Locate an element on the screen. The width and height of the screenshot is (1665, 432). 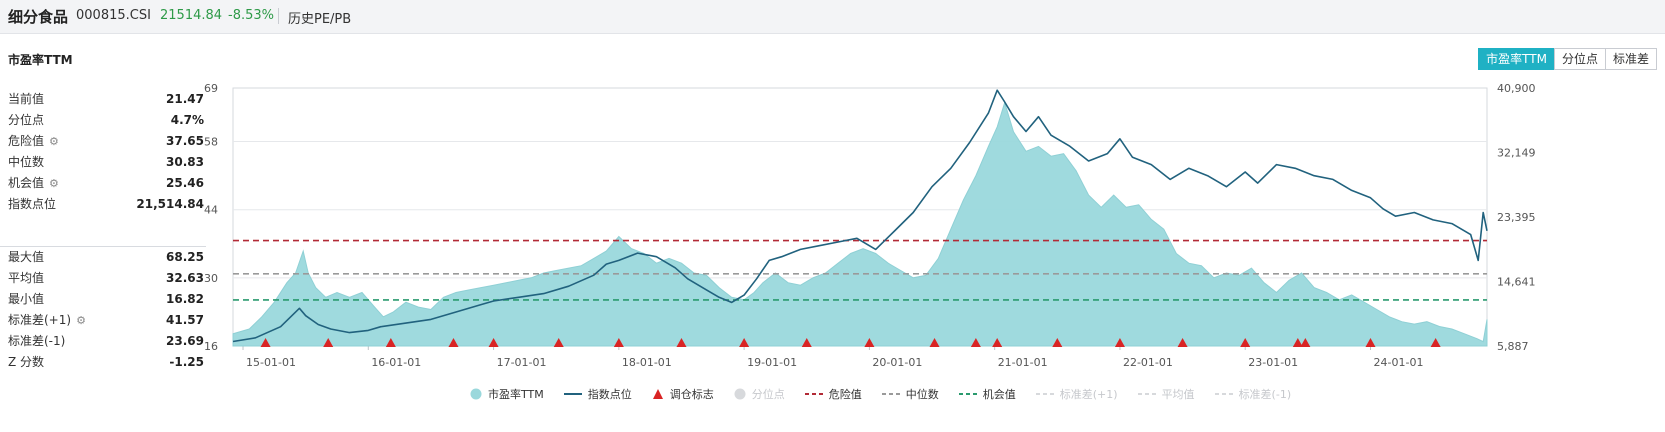
stat-value: 41.57 is located at coordinates (185, 320).